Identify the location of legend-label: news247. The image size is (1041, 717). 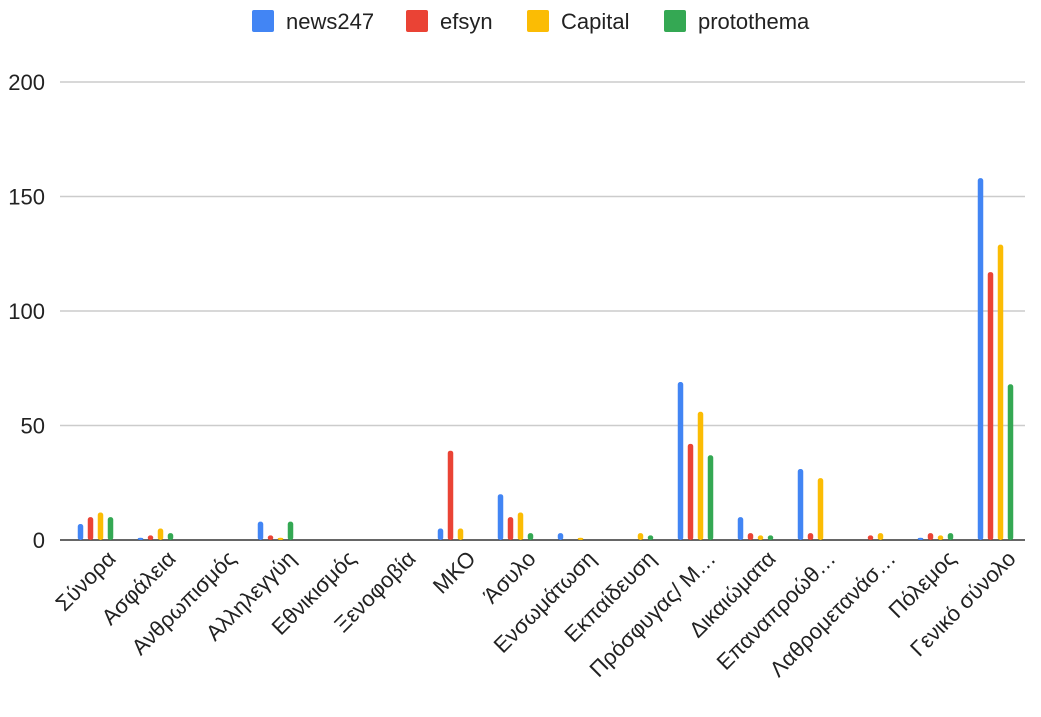
(330, 21).